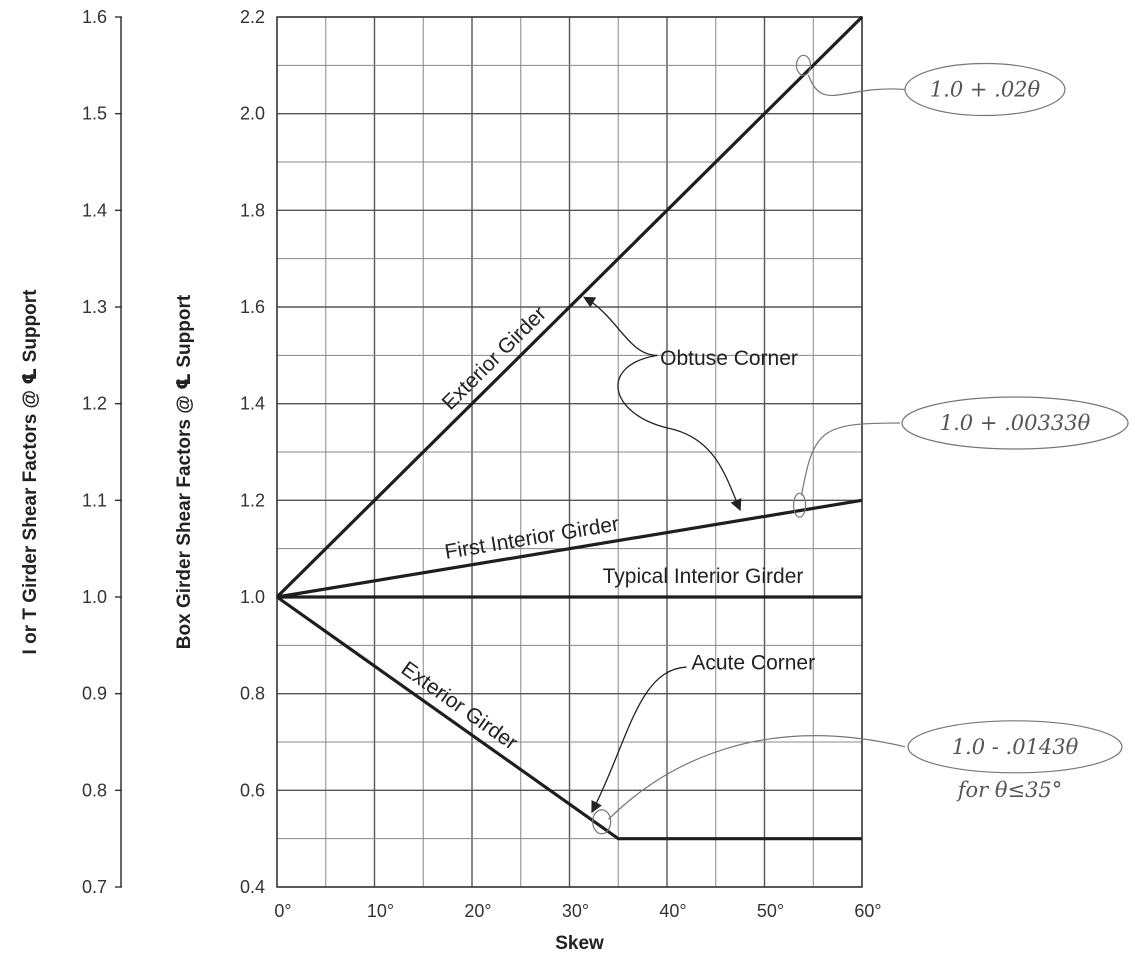  What do you see at coordinates (459, 706) in the screenshot?
I see `series-label-exterior-girder-lower: Exterior Girder` at bounding box center [459, 706].